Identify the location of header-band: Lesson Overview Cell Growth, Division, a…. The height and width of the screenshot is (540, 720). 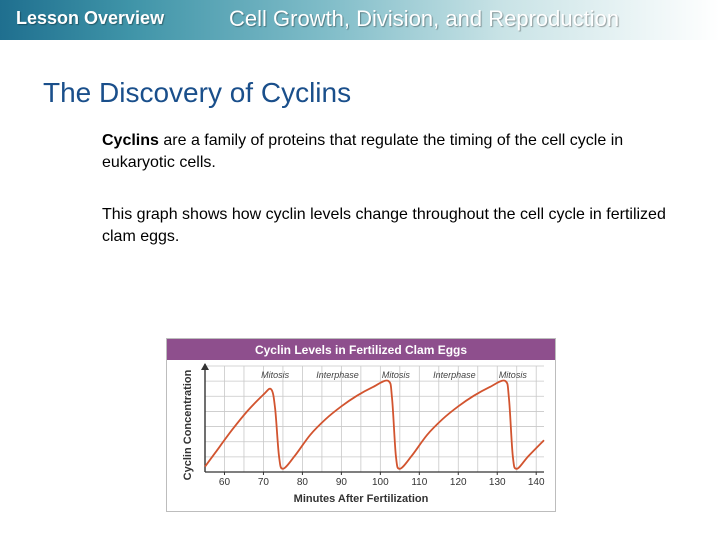
(360, 20).